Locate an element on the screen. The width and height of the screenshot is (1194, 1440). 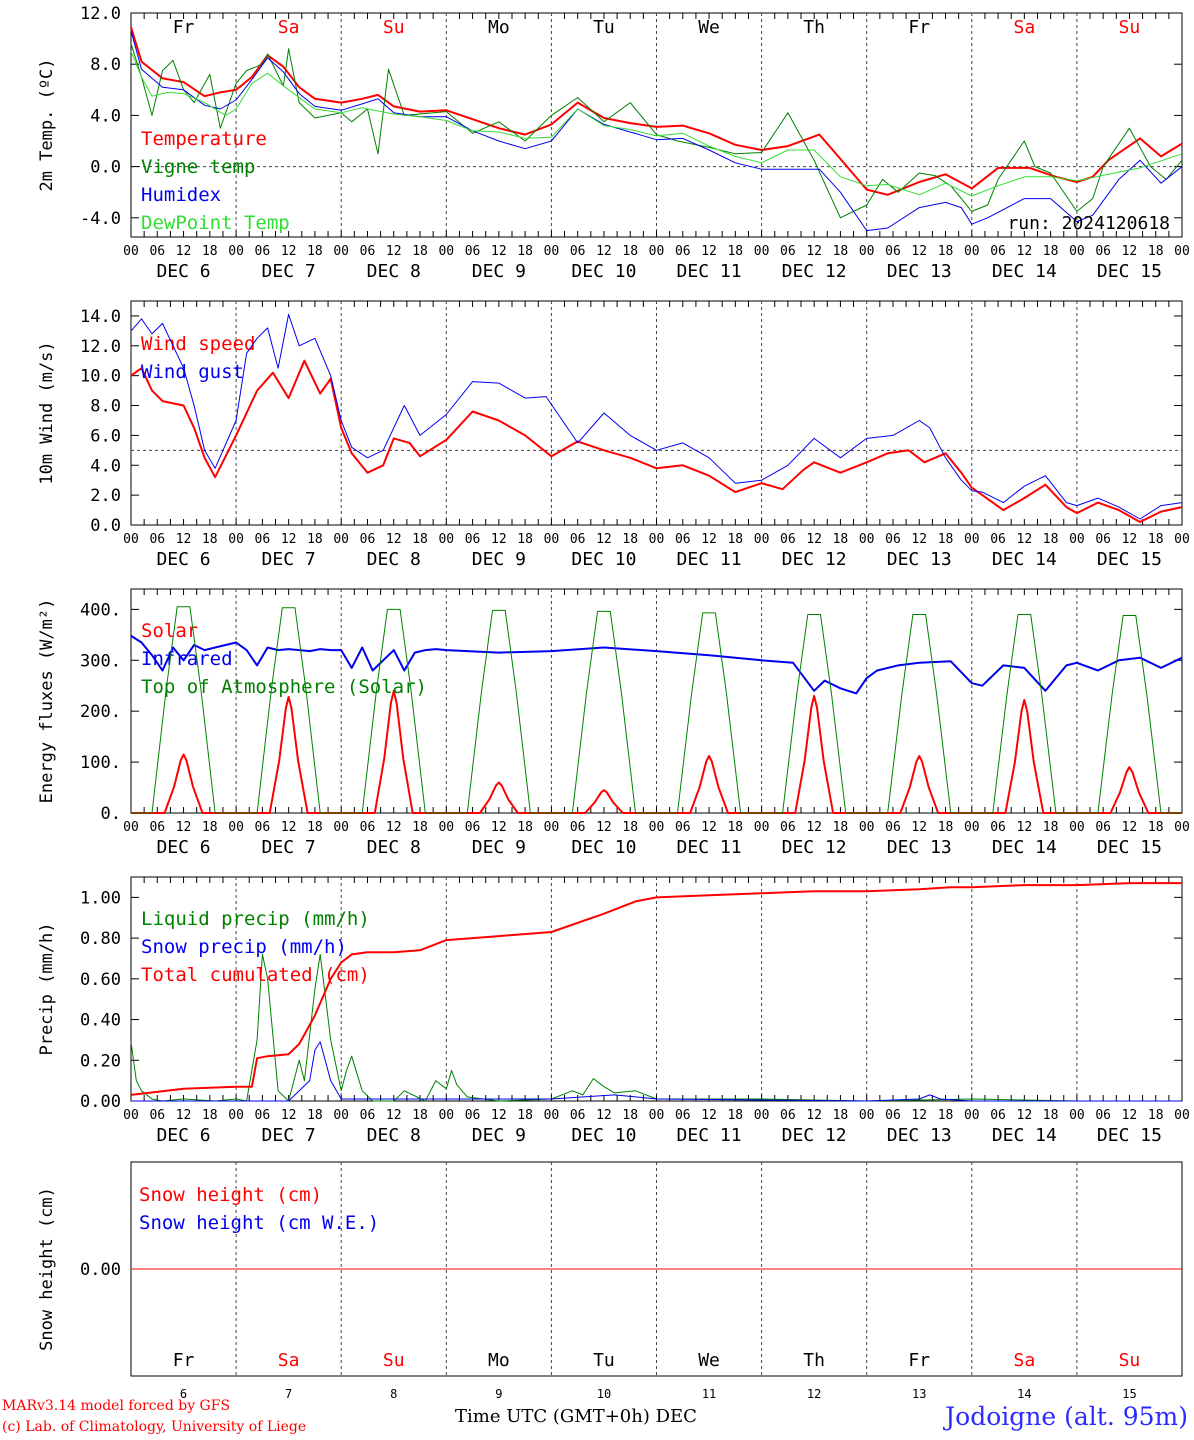
day-number-label: 15 is located at coordinates (1129, 1394).